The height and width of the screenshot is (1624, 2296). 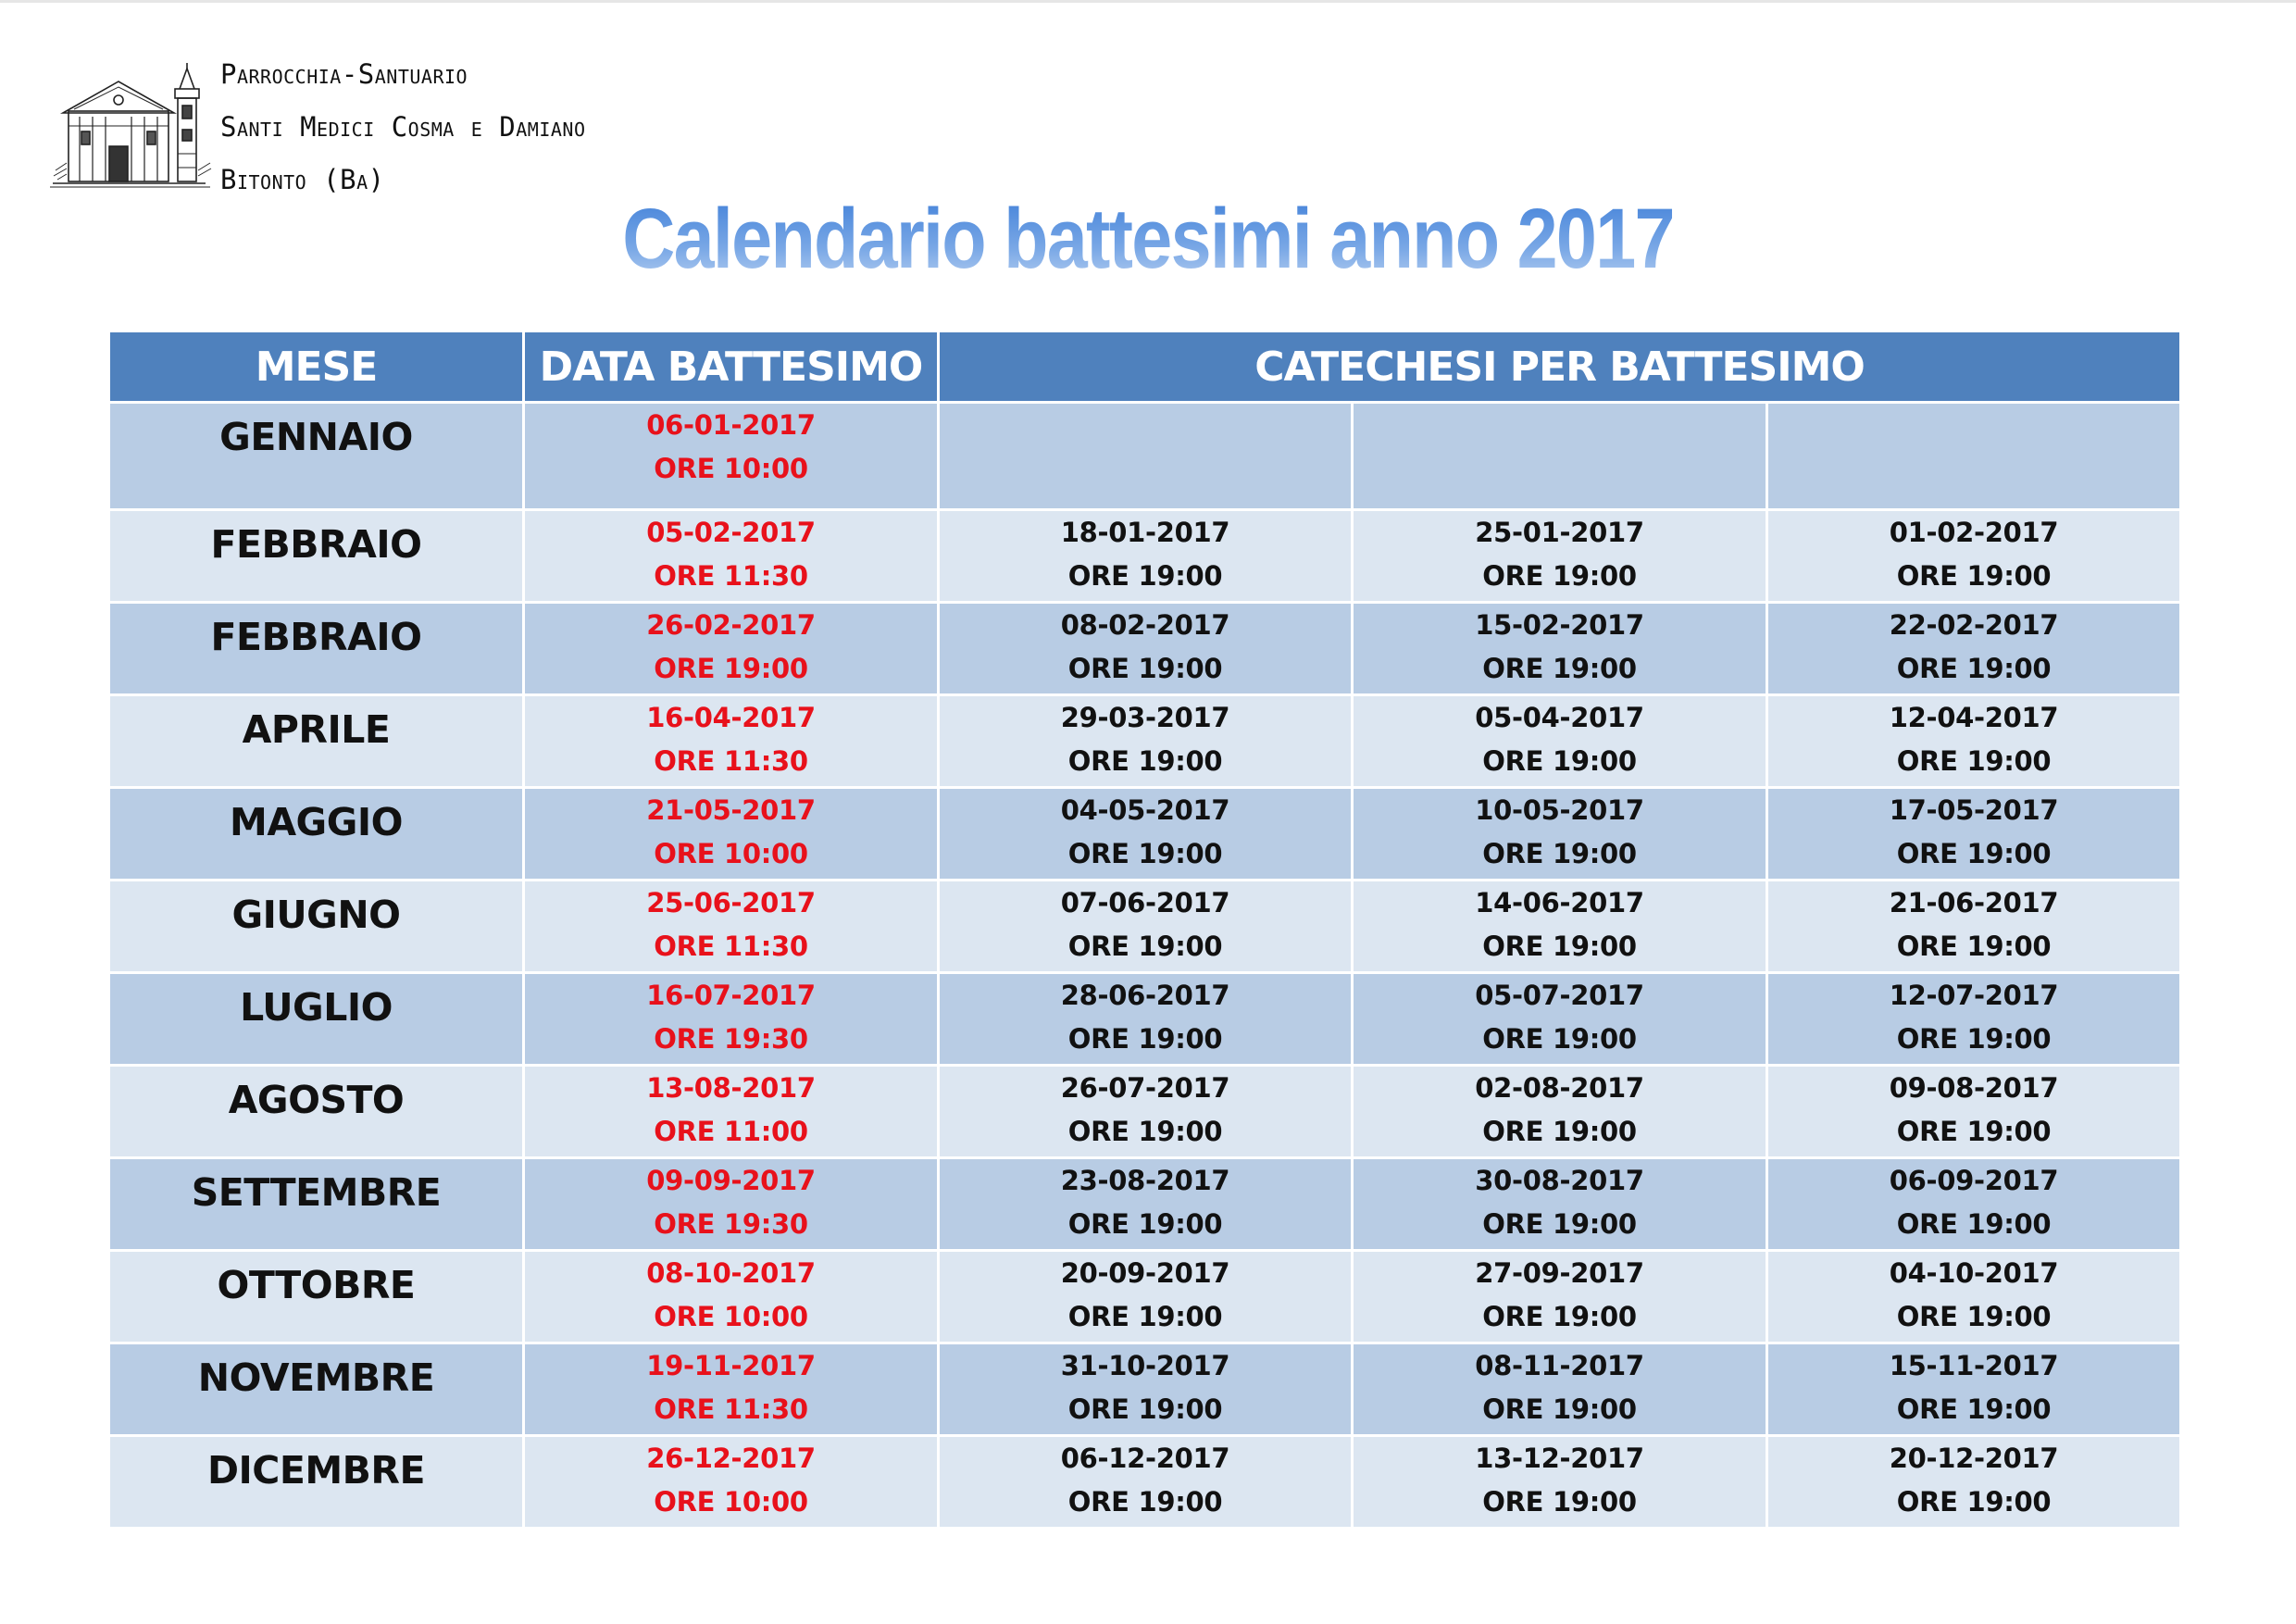 What do you see at coordinates (731, 902) in the screenshot?
I see `baptism-date: 25-06-2017` at bounding box center [731, 902].